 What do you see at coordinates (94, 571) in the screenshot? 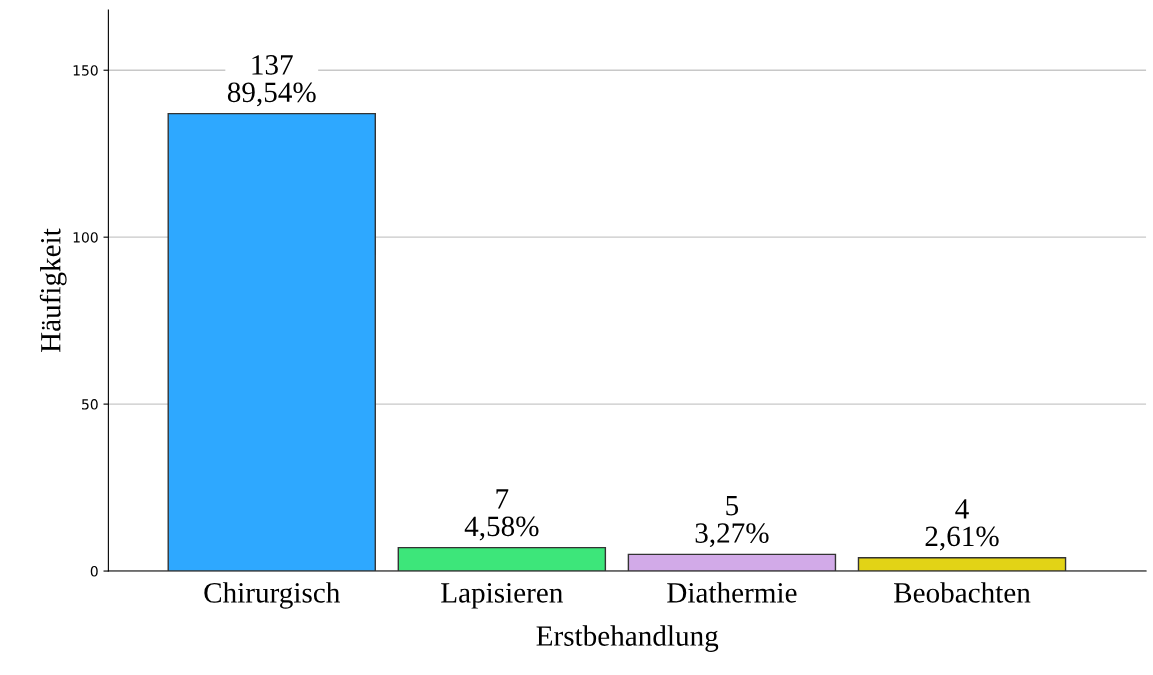
I see `y-tick-label: 0` at bounding box center [94, 571].